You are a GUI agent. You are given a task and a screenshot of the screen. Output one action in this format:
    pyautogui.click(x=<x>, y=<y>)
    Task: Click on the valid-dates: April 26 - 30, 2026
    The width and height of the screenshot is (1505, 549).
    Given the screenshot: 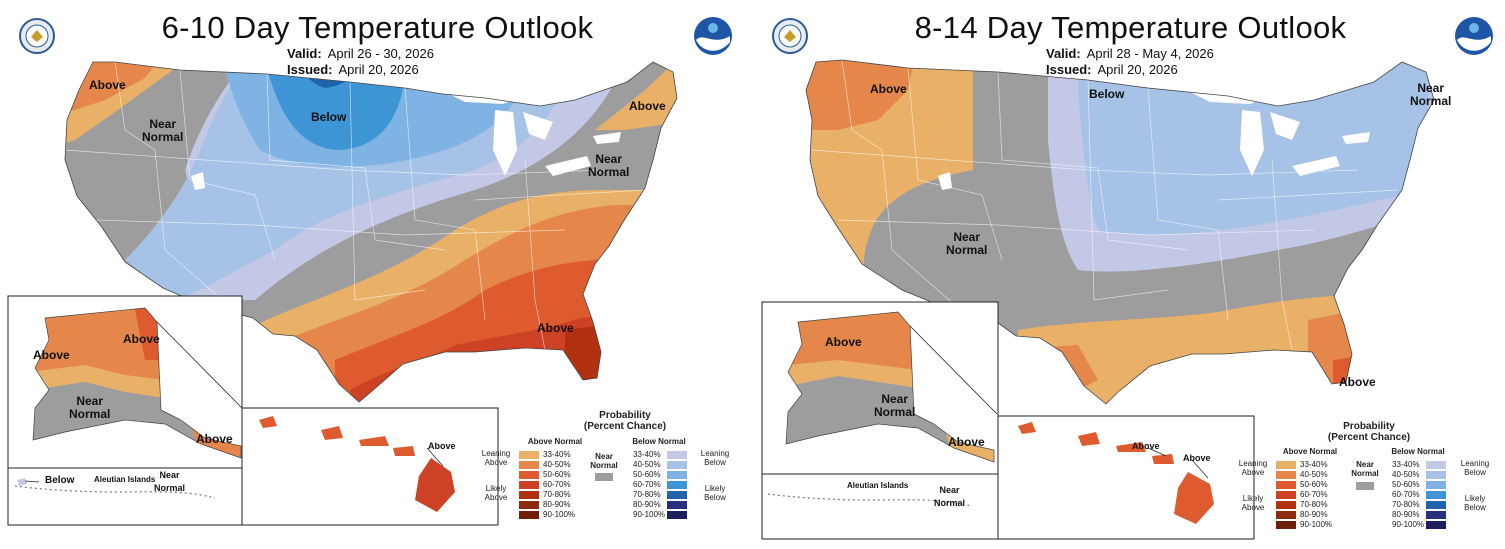 What is the action you would take?
    pyautogui.click(x=380, y=53)
    